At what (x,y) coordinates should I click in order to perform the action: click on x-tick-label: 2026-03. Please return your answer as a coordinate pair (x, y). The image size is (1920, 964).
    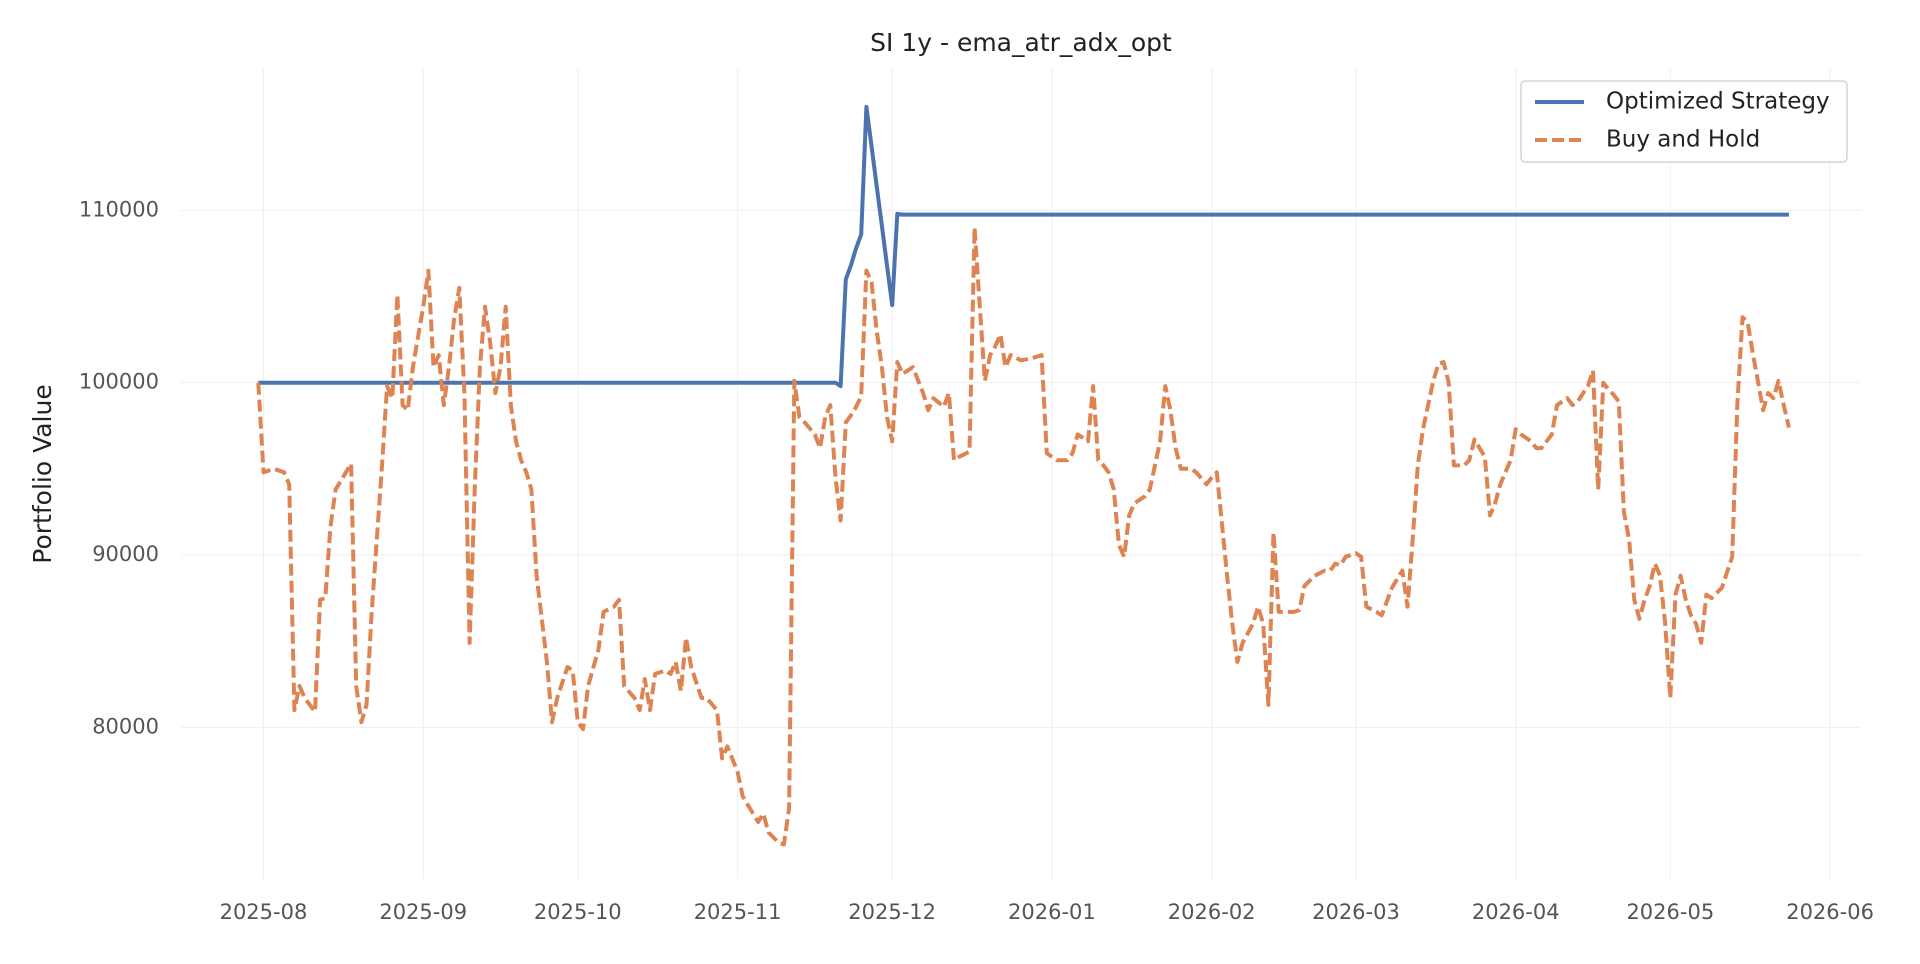
    Looking at the image, I should click on (1356, 912).